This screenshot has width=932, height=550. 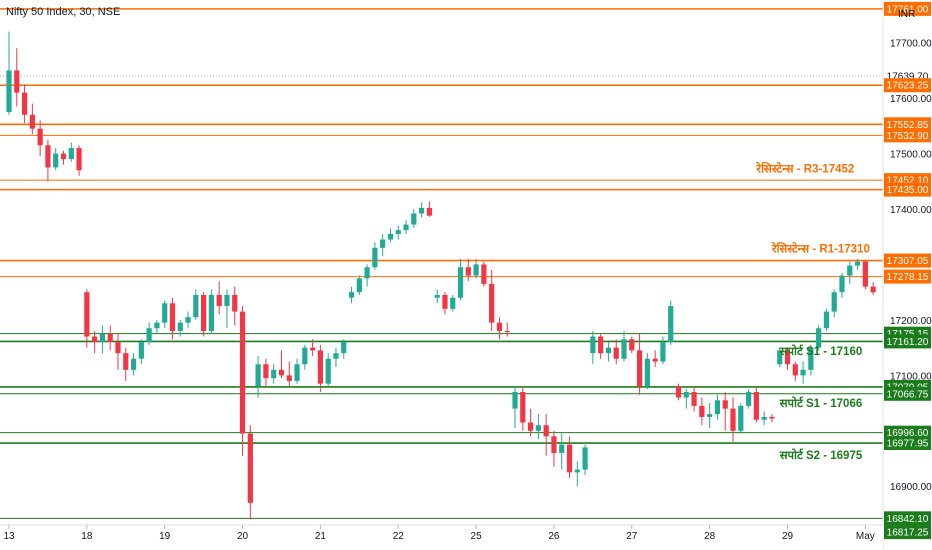 I want to click on price-badge-label: 17307.05, so click(x=908, y=261).